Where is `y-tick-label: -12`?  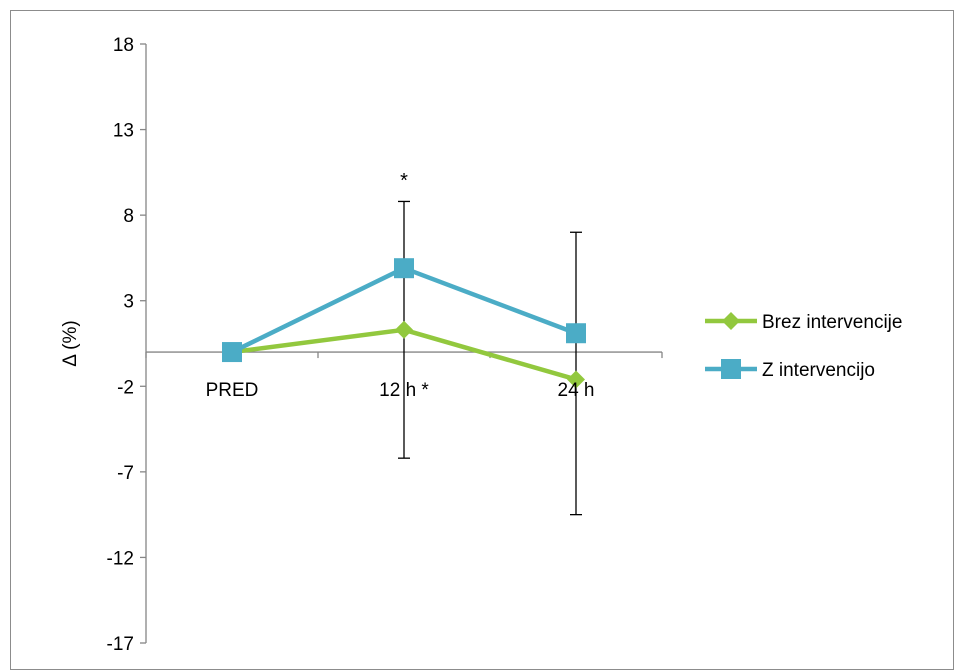 y-tick-label: -12 is located at coordinates (120, 558).